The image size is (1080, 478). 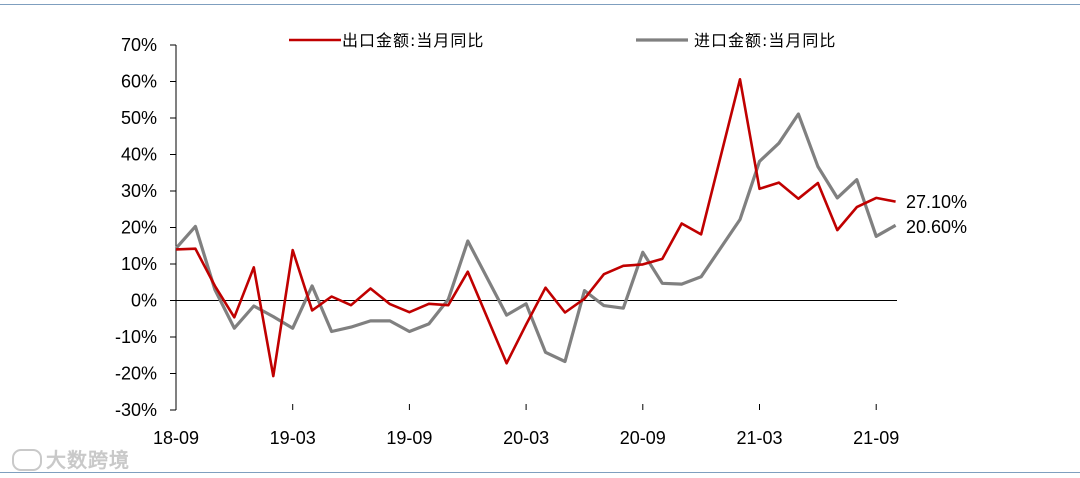 I want to click on x-tick-label: 21-03, so click(x=759, y=438).